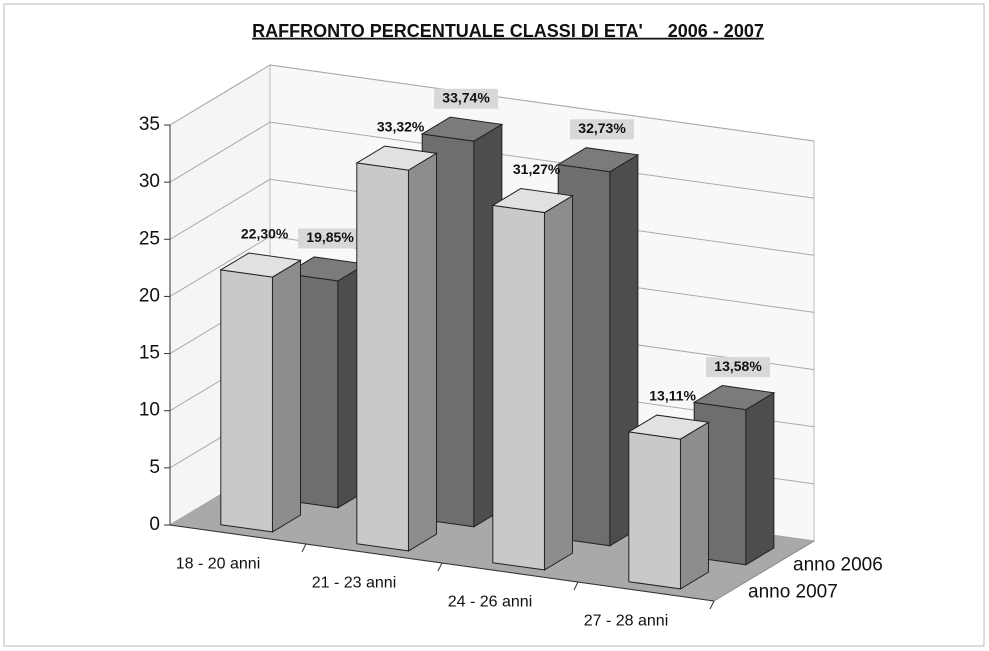  I want to click on x-tick-label: 24 - 26 anni, so click(490, 602).